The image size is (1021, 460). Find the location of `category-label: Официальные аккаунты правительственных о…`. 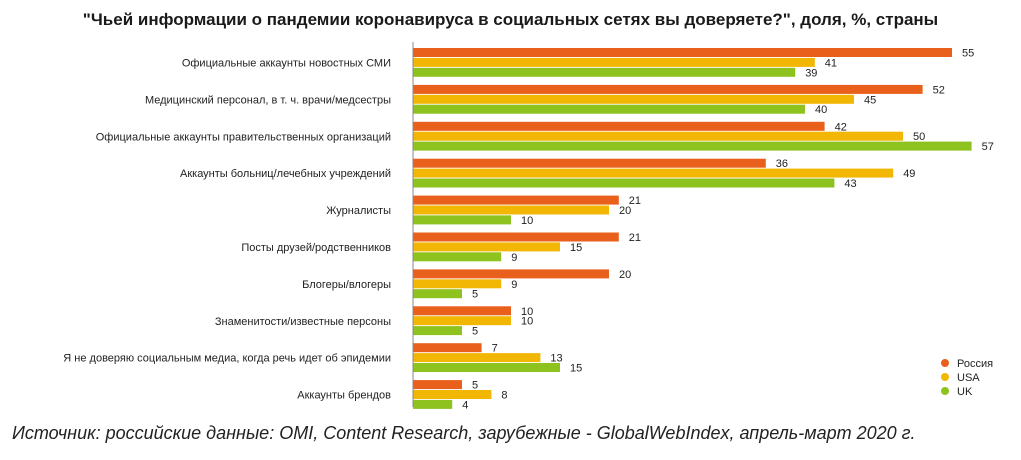

category-label: Официальные аккаунты правительственных о… is located at coordinates (243, 137).